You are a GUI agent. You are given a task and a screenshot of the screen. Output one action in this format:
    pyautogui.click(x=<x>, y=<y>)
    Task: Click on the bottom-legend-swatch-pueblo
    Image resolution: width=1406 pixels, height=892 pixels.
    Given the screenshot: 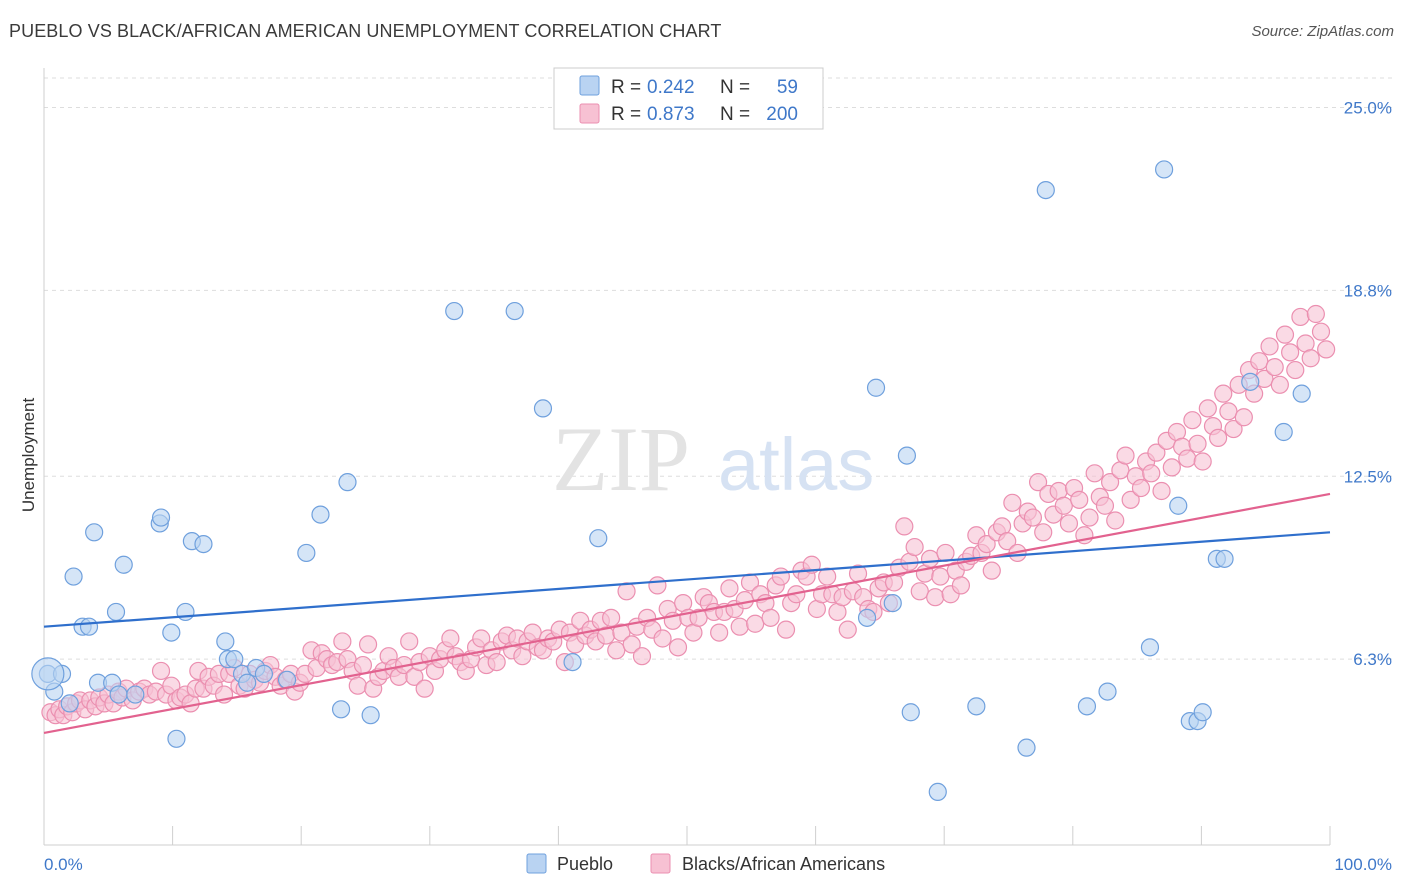 What is the action you would take?
    pyautogui.click(x=536, y=863)
    